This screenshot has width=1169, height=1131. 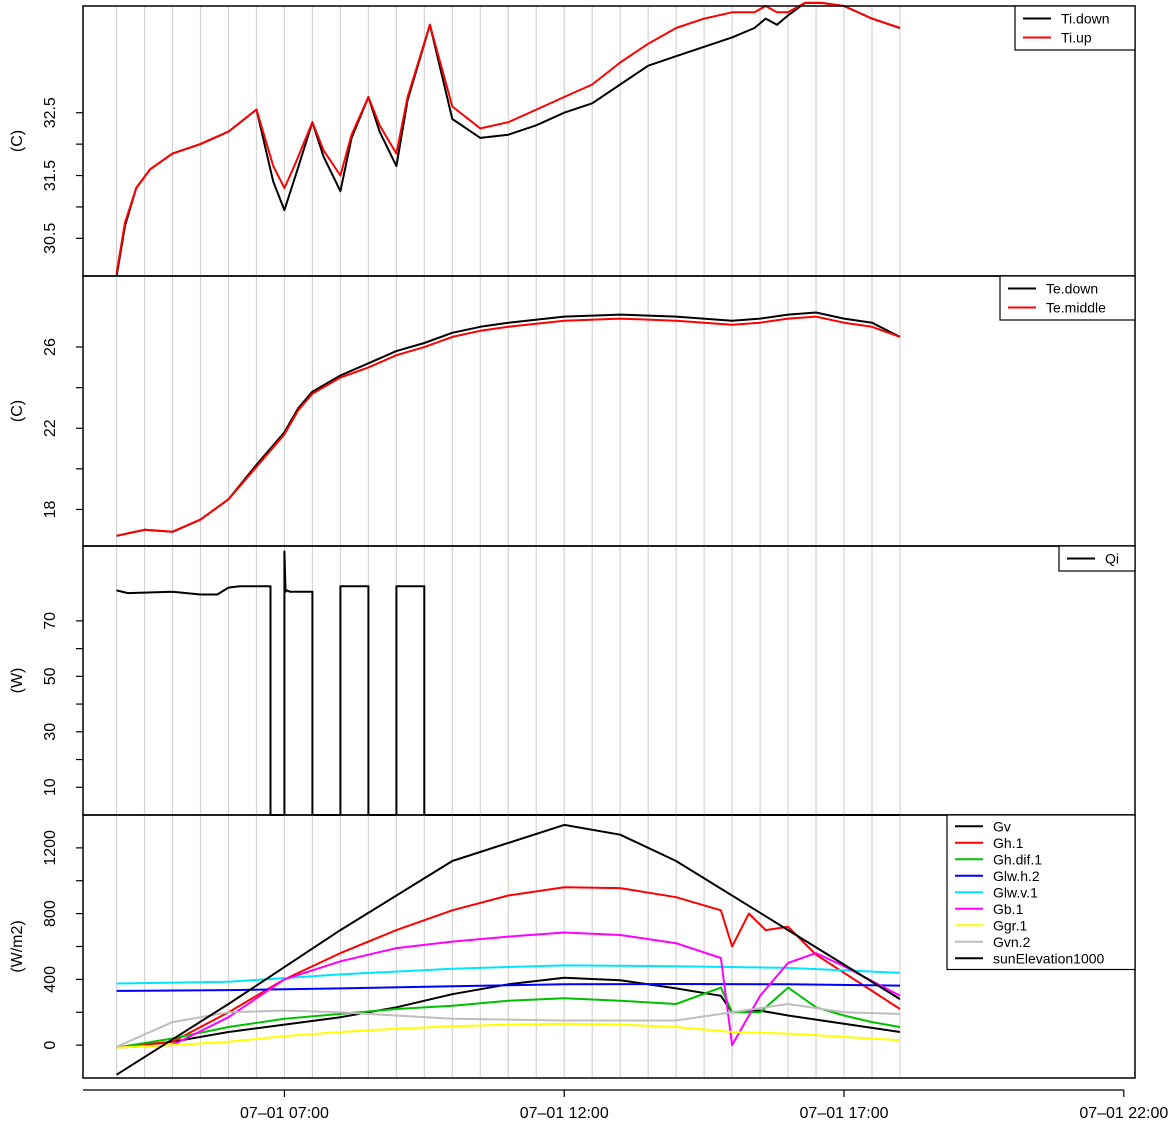 I want to click on x-tick-label: 07–01 17:00, so click(x=844, y=1113).